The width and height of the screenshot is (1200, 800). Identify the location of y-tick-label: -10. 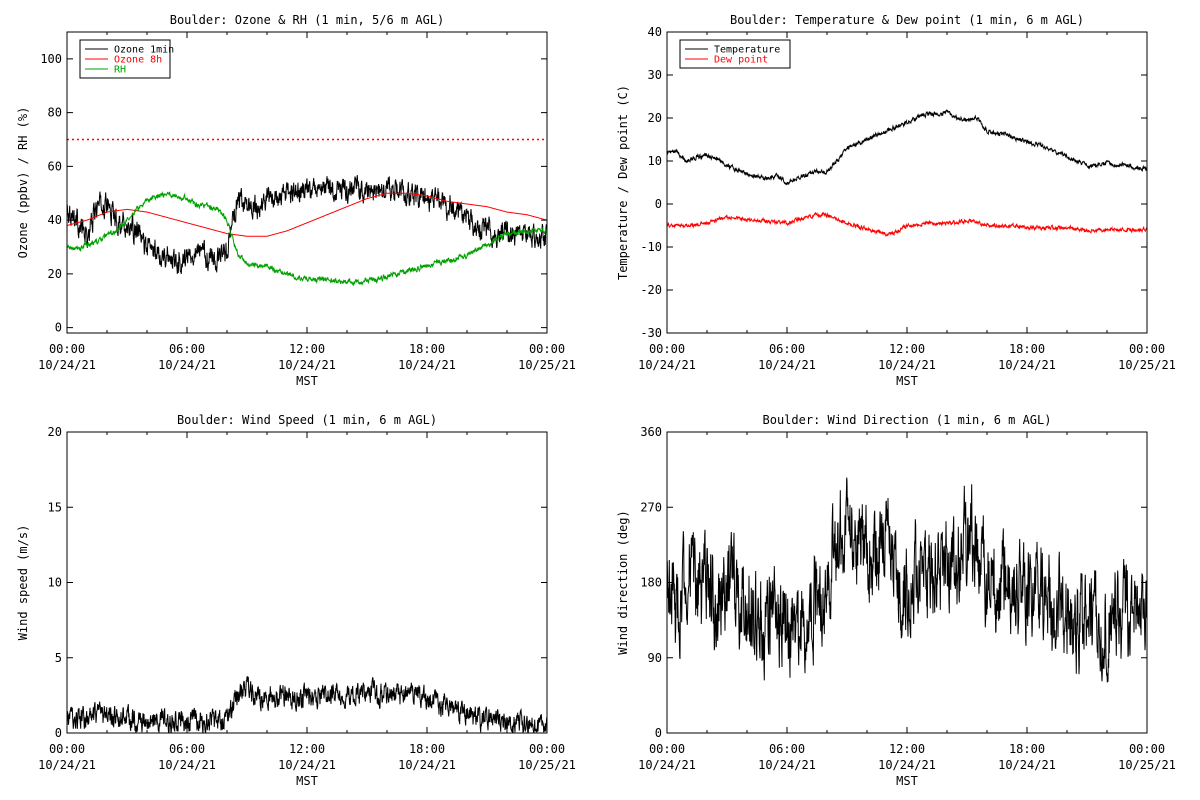
(651, 247).